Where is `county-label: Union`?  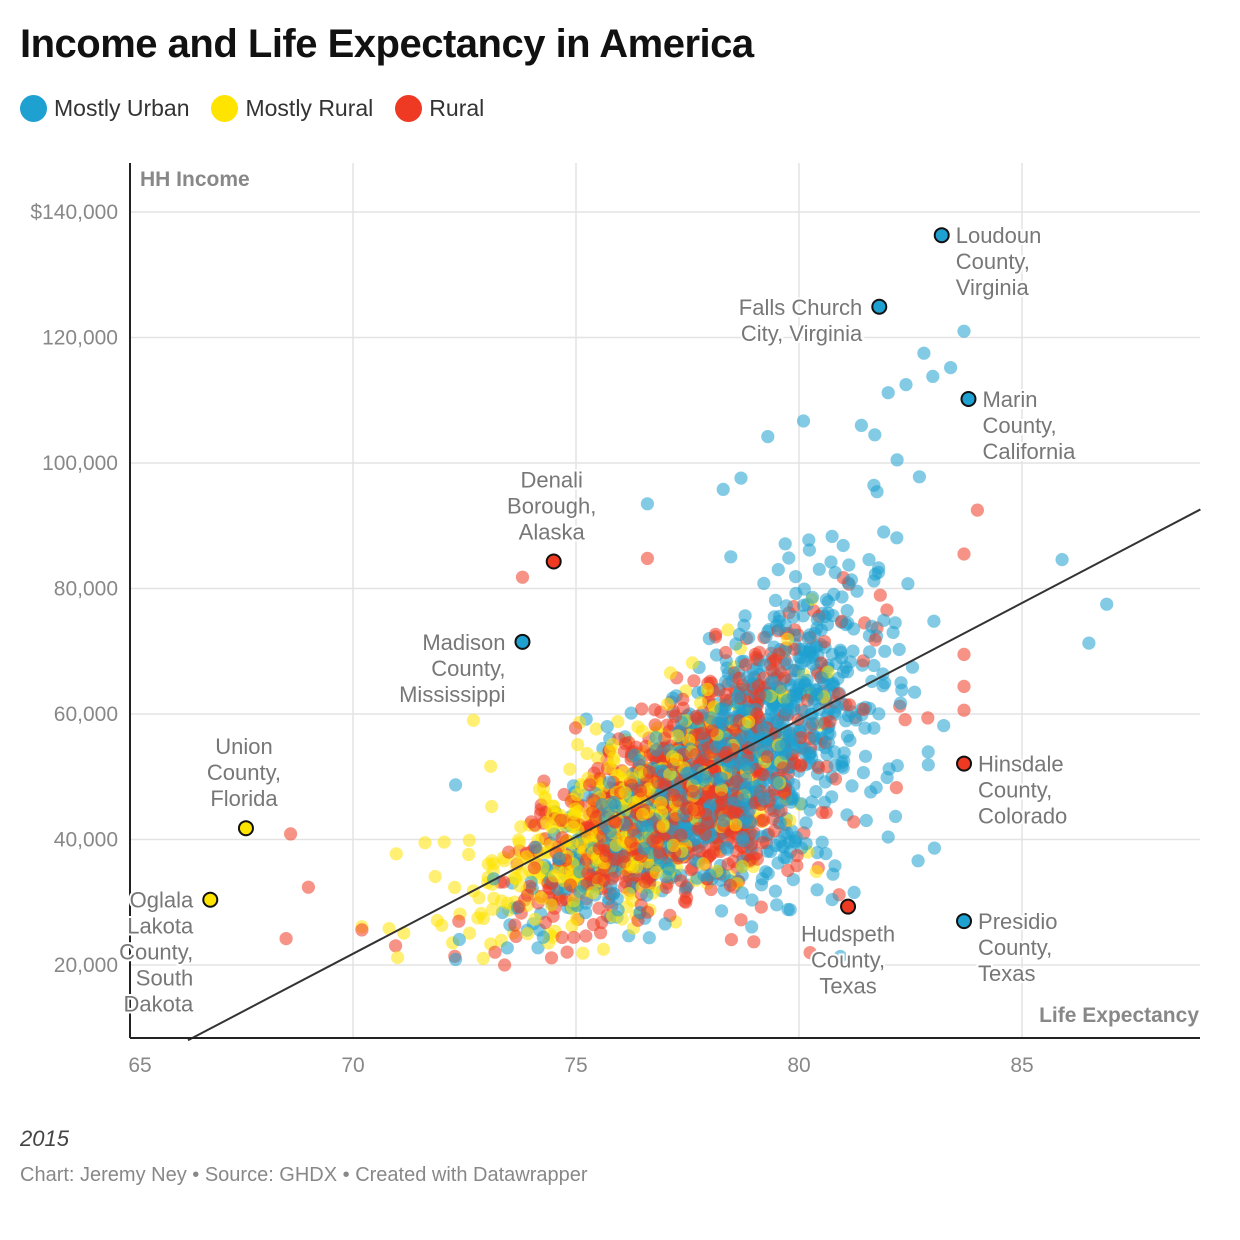 county-label: Union is located at coordinates (243, 746).